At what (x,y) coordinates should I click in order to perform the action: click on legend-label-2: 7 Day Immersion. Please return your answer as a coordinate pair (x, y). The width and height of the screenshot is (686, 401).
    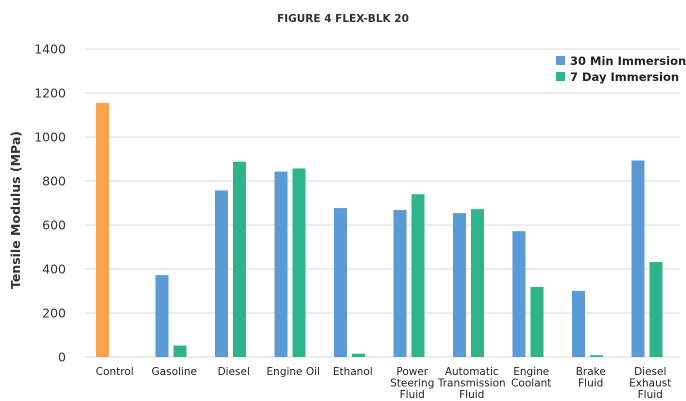
    Looking at the image, I should click on (624, 77).